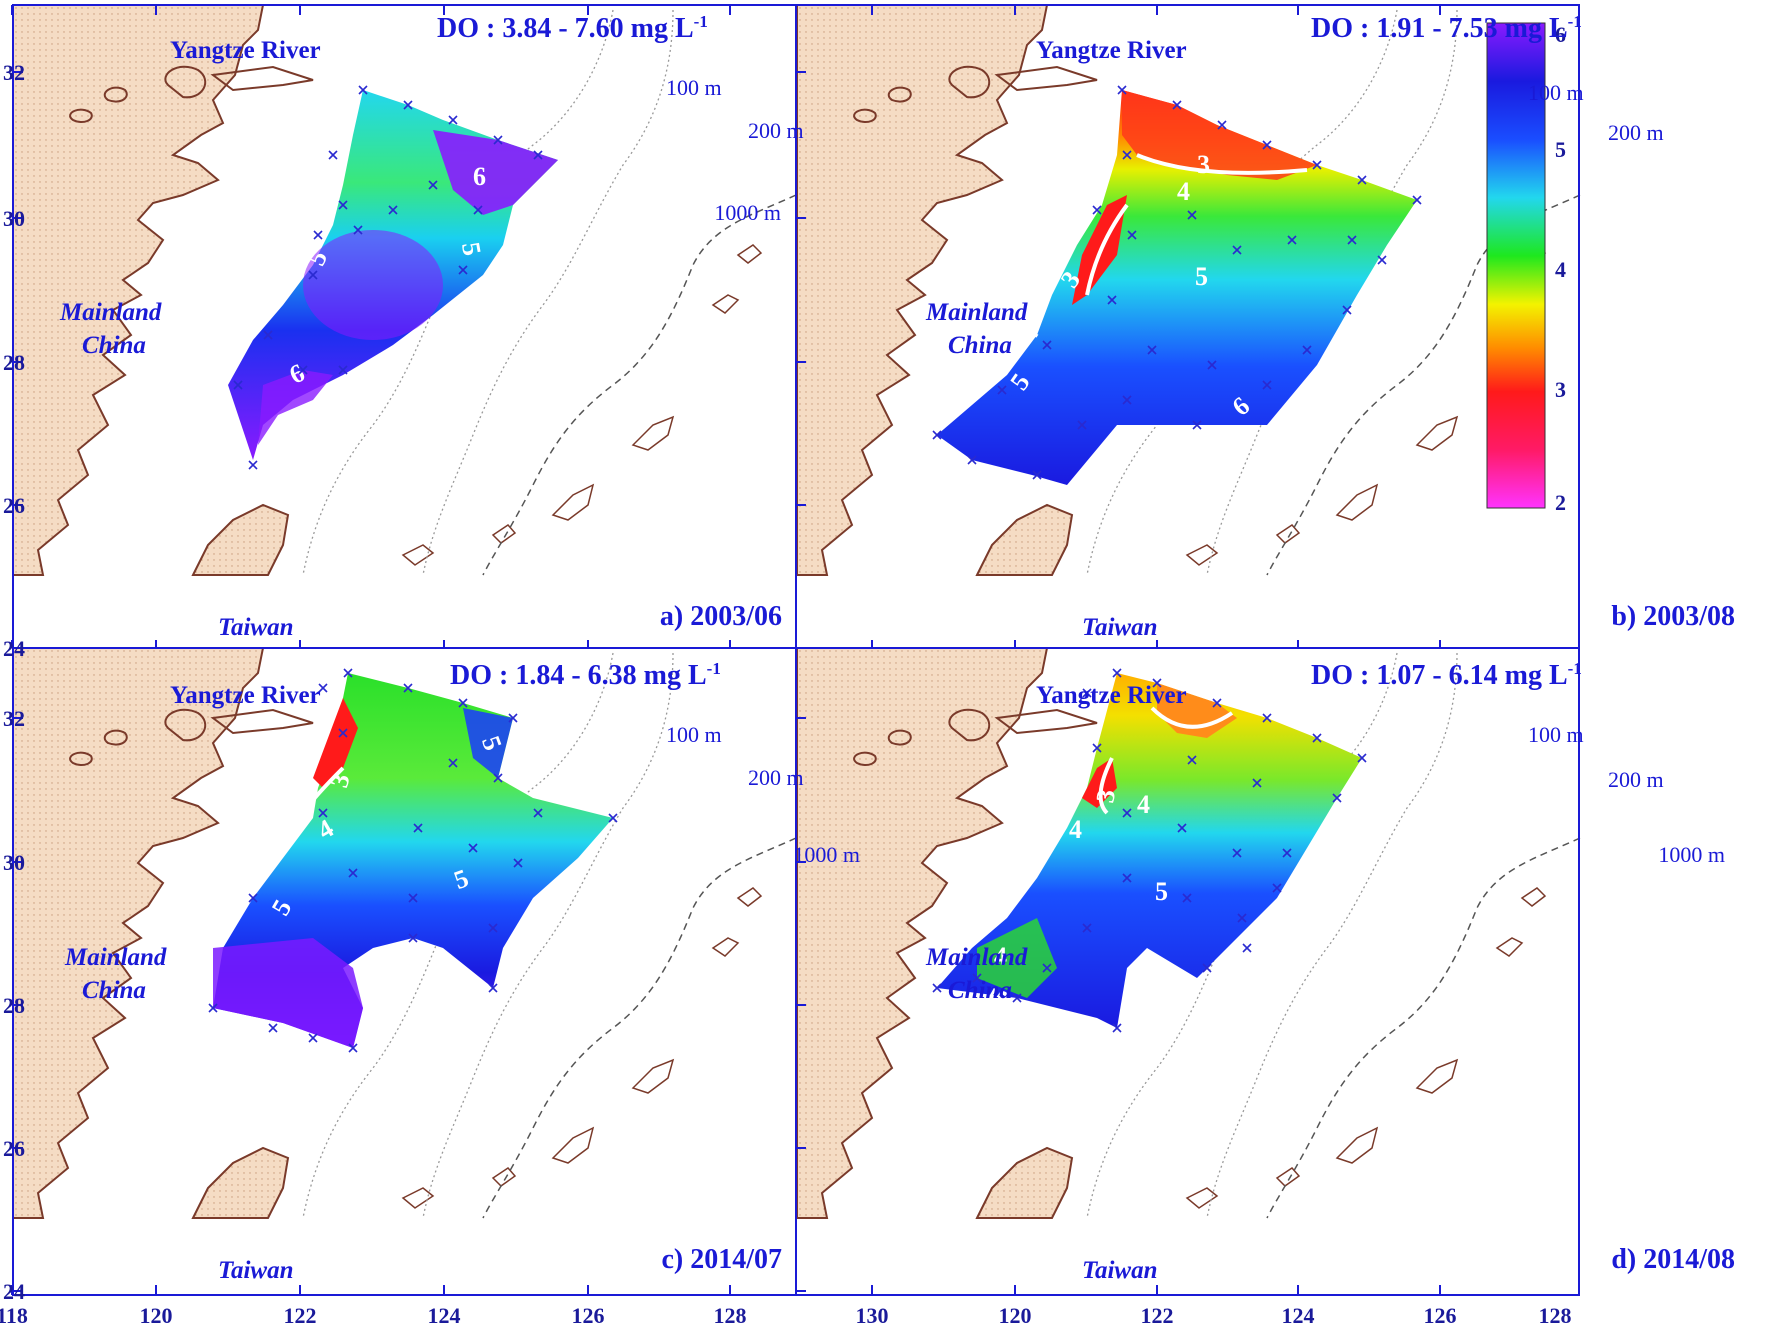  Describe the element at coordinates (14, 1148) in the screenshot. I see `y-tick-label: 26` at that location.